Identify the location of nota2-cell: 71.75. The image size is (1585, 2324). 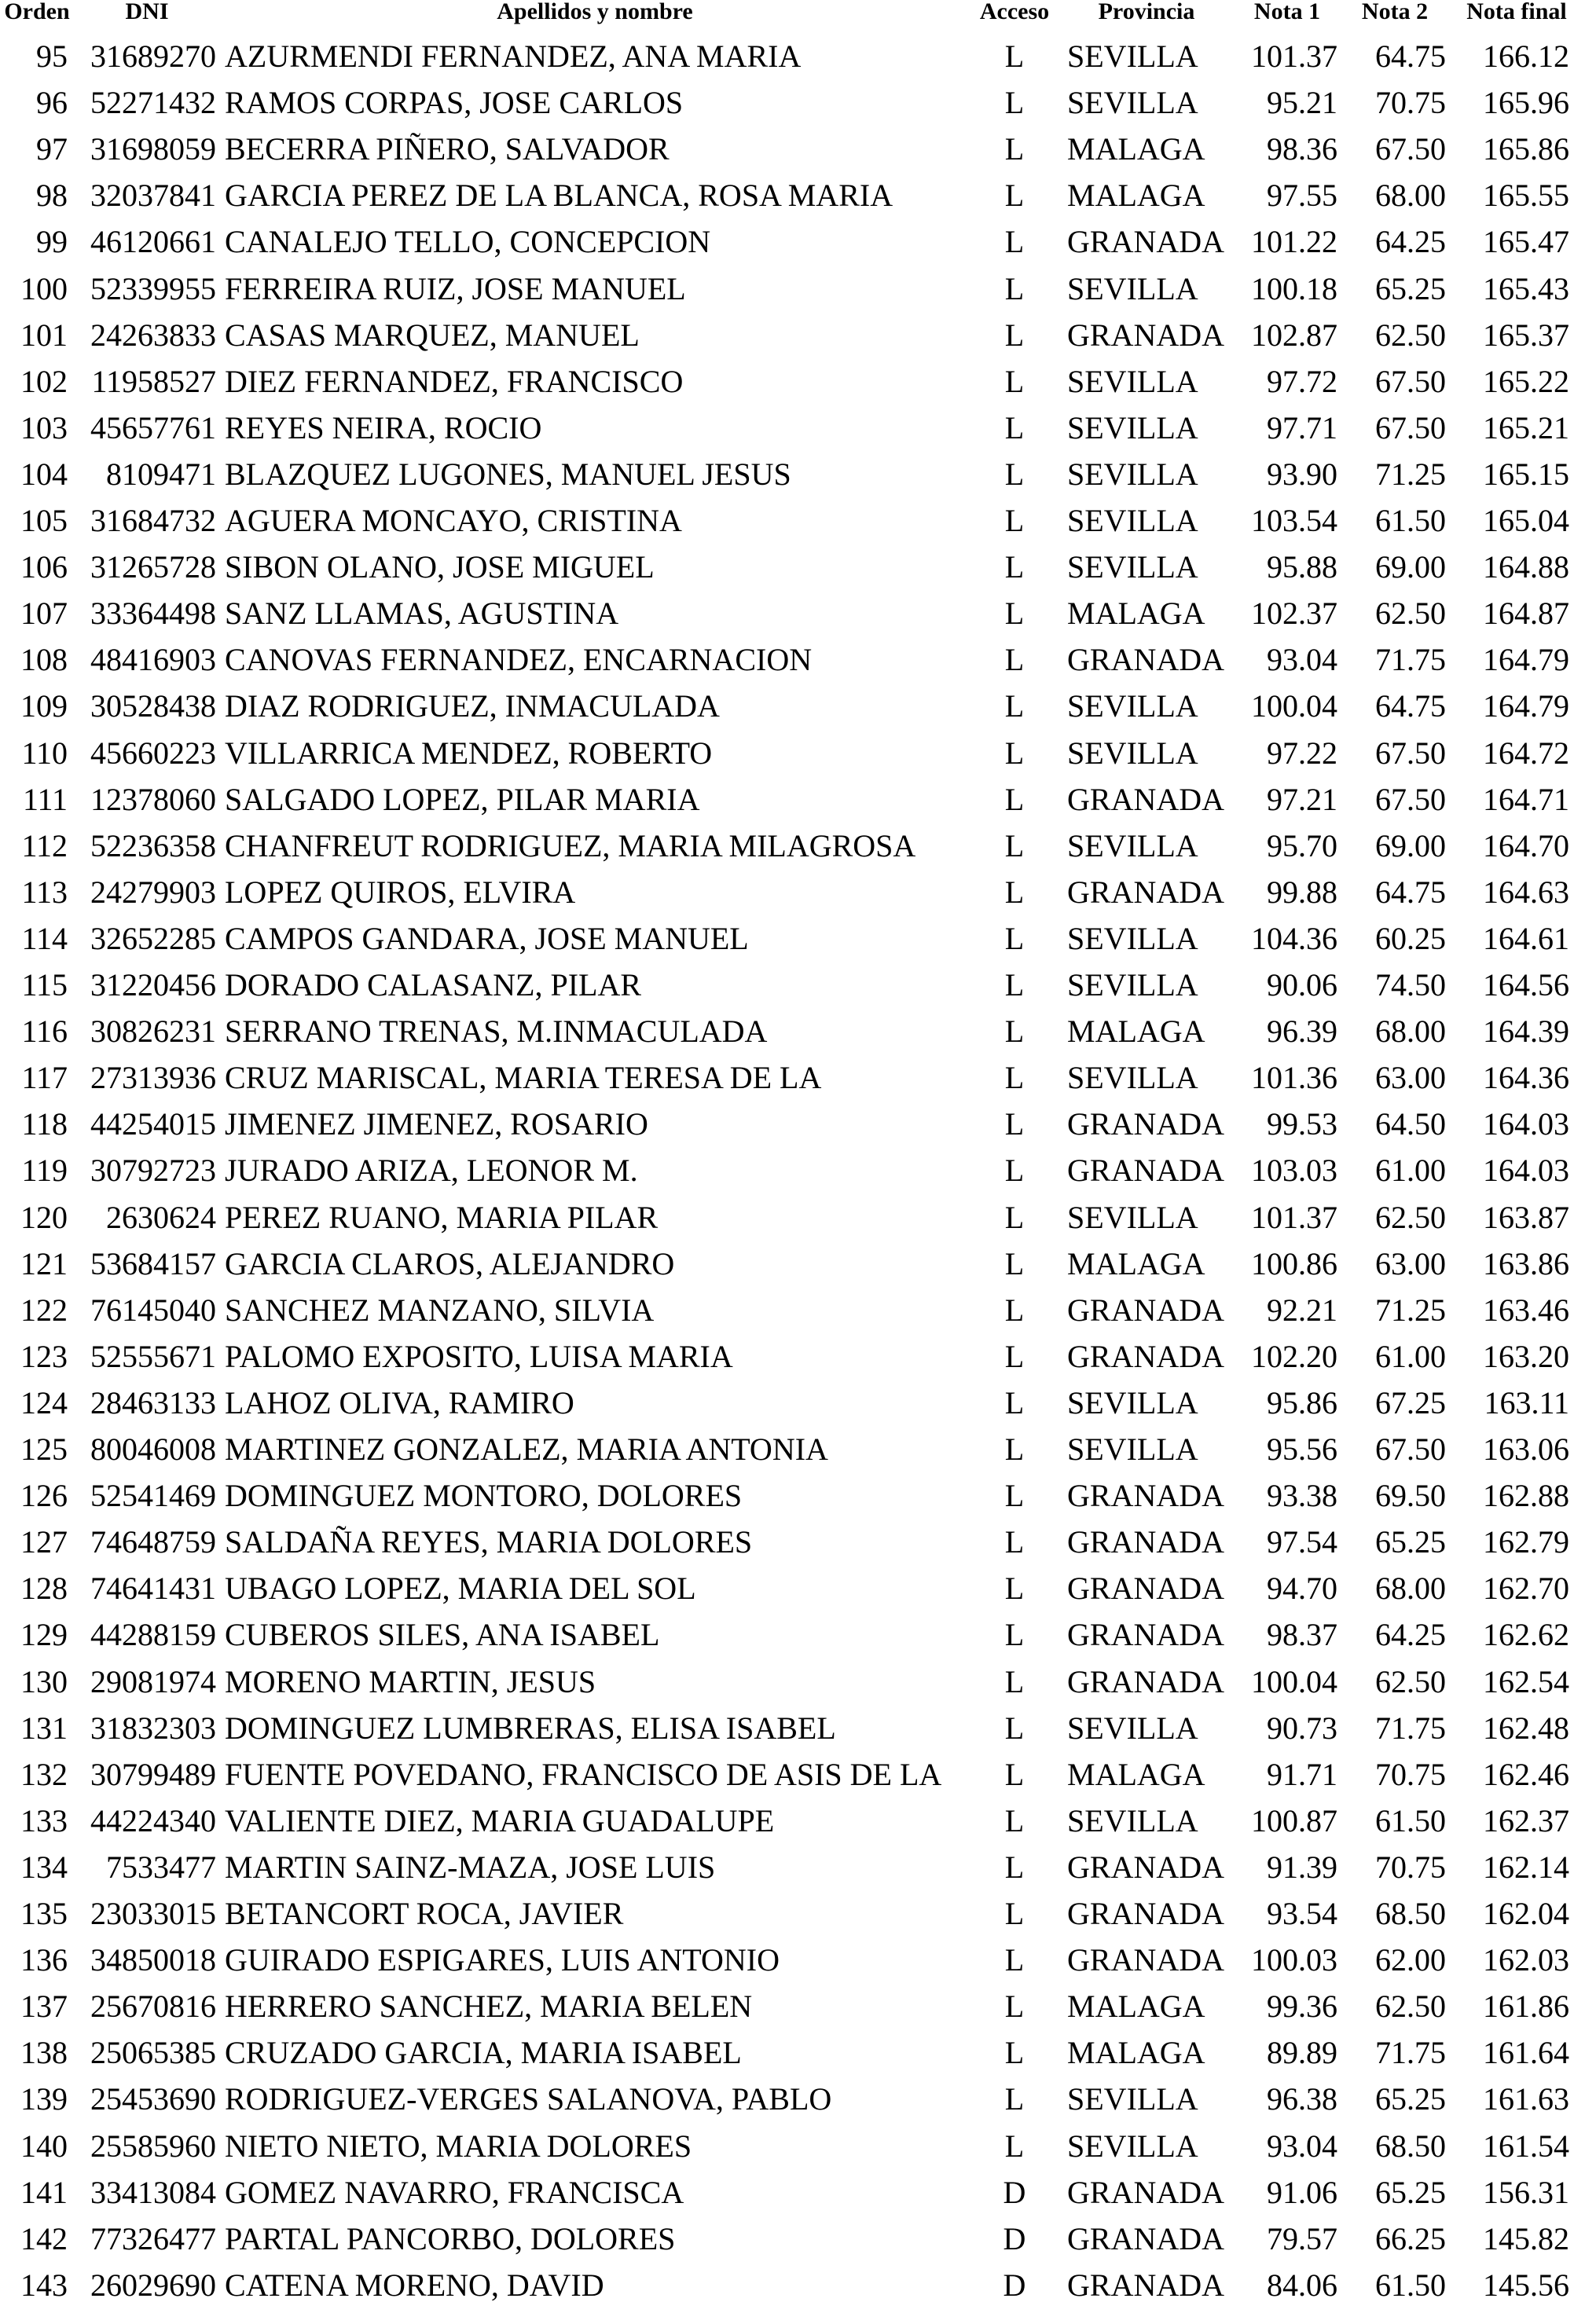
(1410, 1728).